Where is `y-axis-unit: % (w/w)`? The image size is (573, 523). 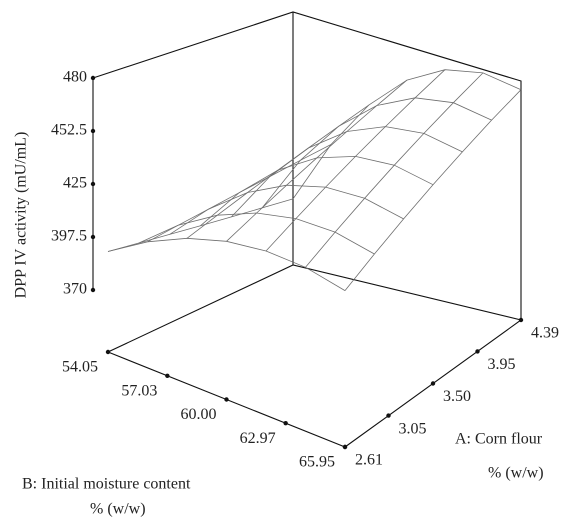
y-axis-unit: % (w/w) is located at coordinates (118, 509).